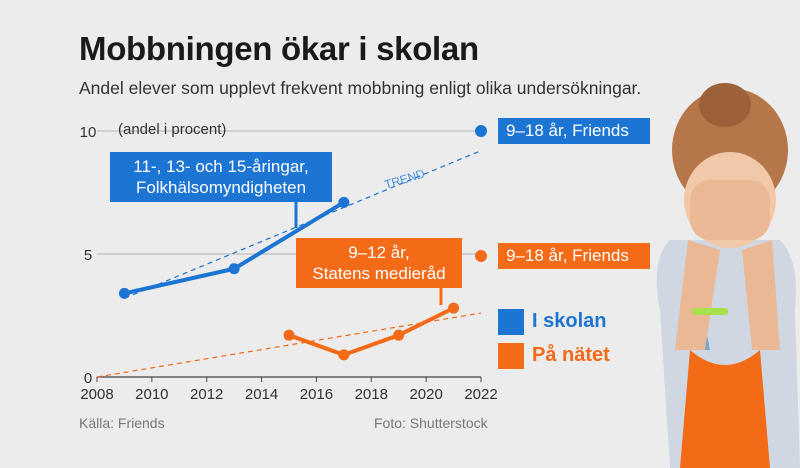 This screenshot has width=800, height=468. I want to click on trend-label: TREND, so click(405, 179).